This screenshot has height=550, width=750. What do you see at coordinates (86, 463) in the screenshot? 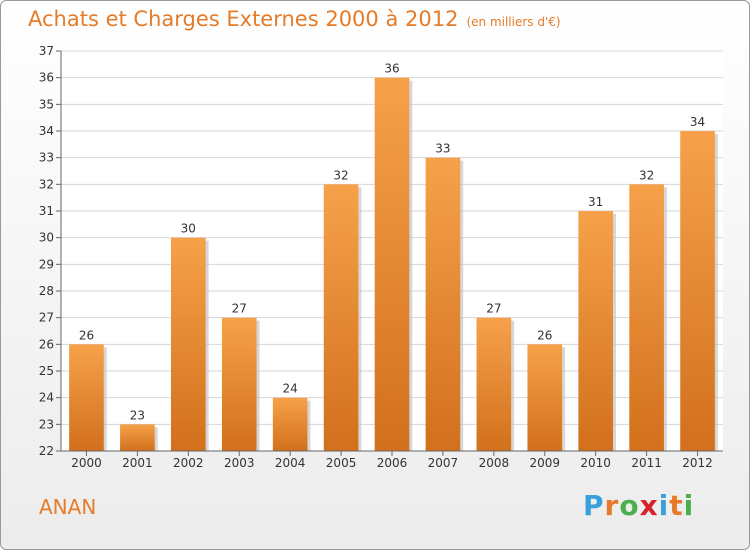
I see `x-tick-label: 2000` at bounding box center [86, 463].